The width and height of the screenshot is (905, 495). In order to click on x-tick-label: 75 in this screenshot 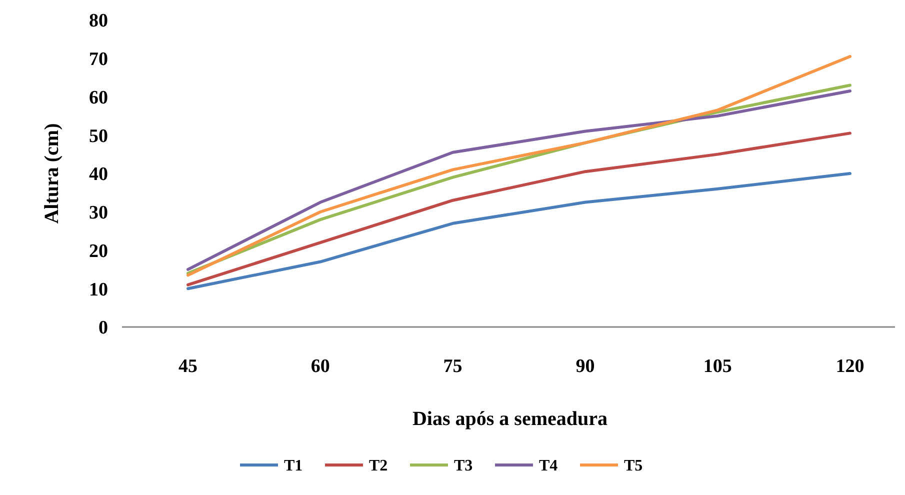, I will do `click(452, 366)`.